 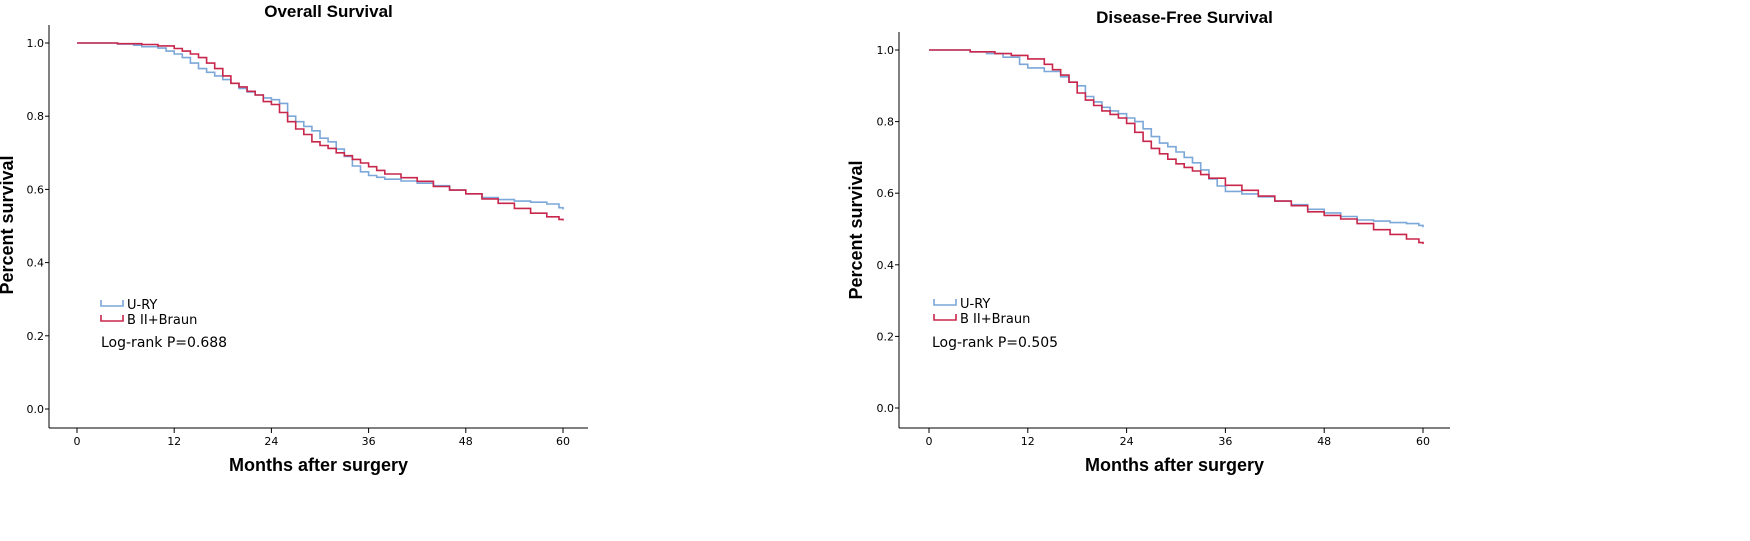 What do you see at coordinates (995, 343) in the screenshot?
I see `log-rank-annotation: Log-rank P=0.505` at bounding box center [995, 343].